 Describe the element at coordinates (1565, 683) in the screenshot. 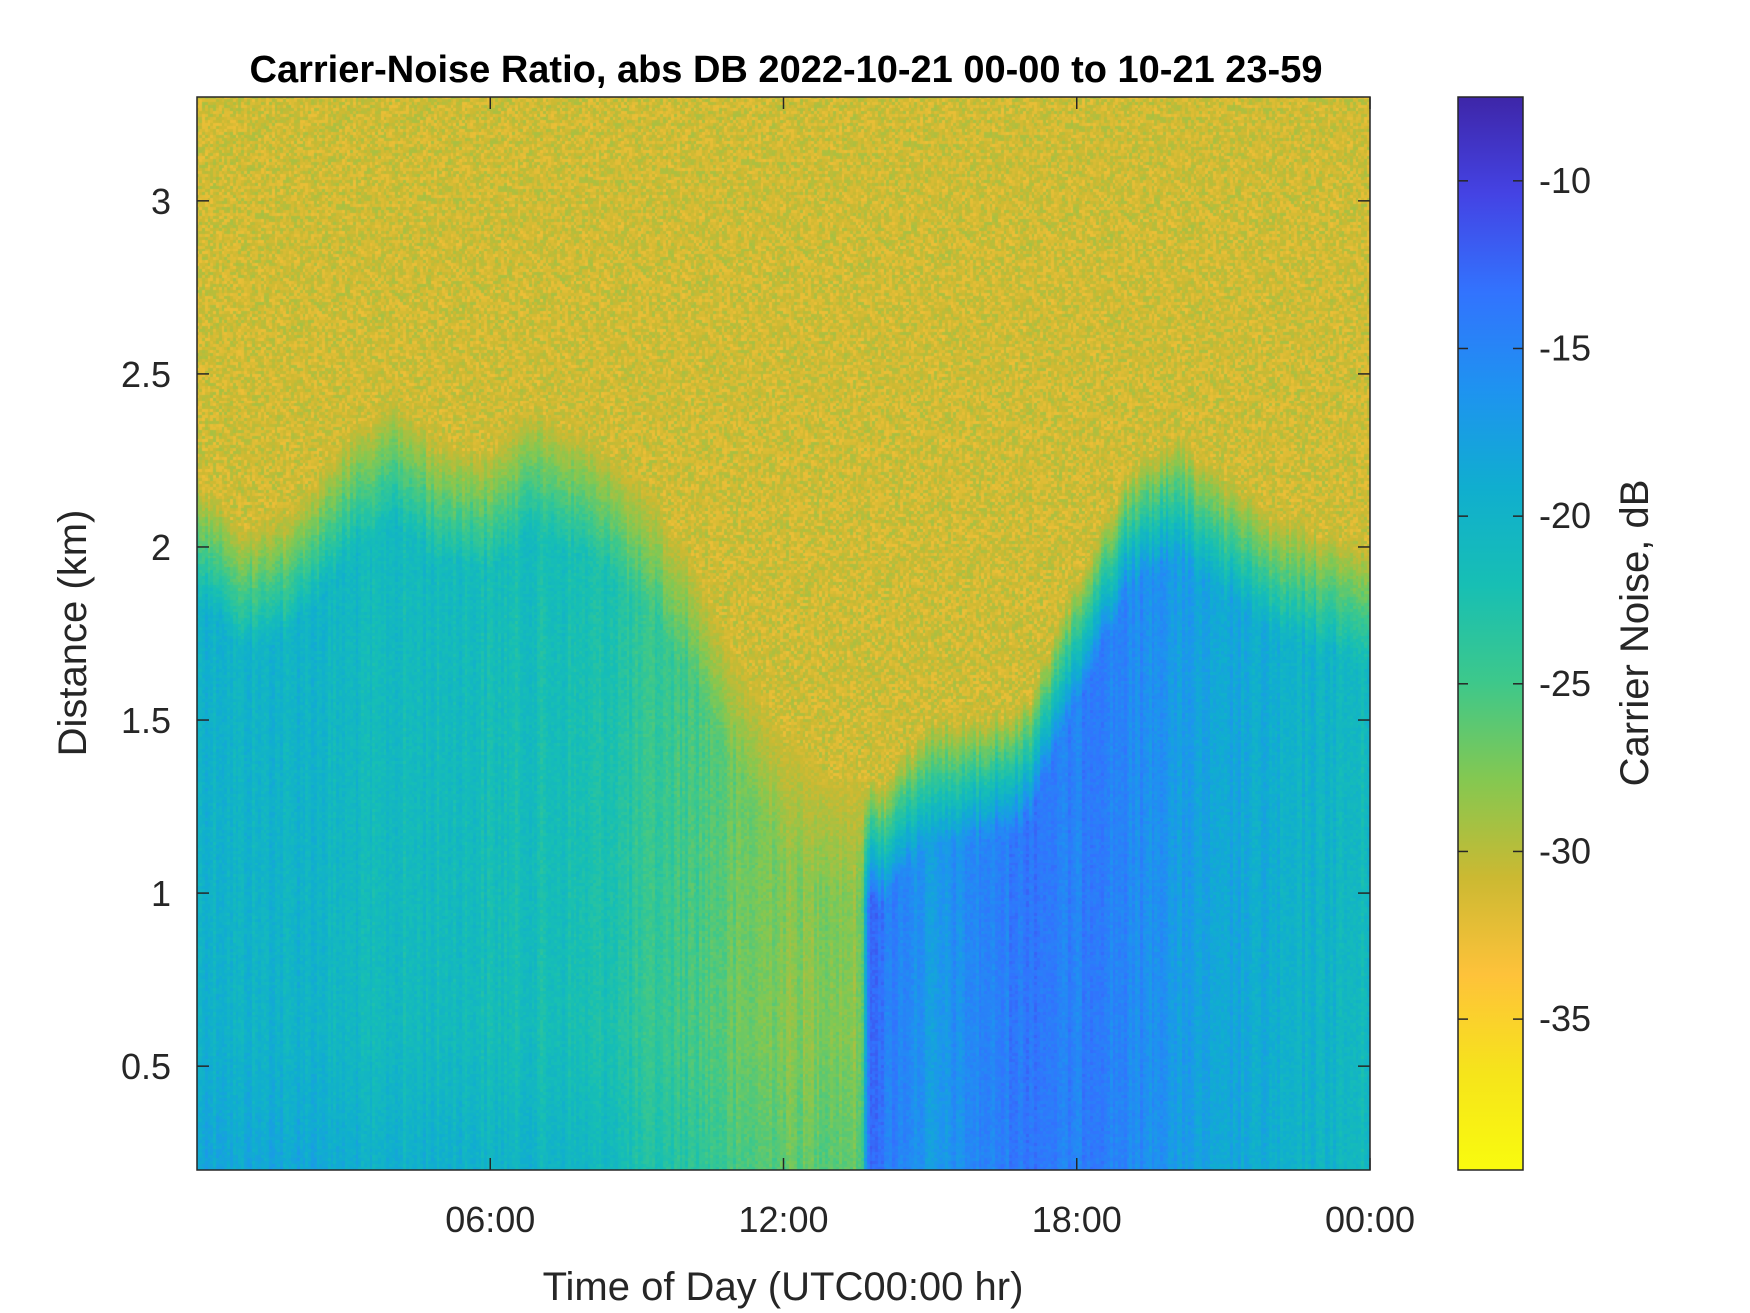

I see `colorbar-tick-label: -25` at that location.